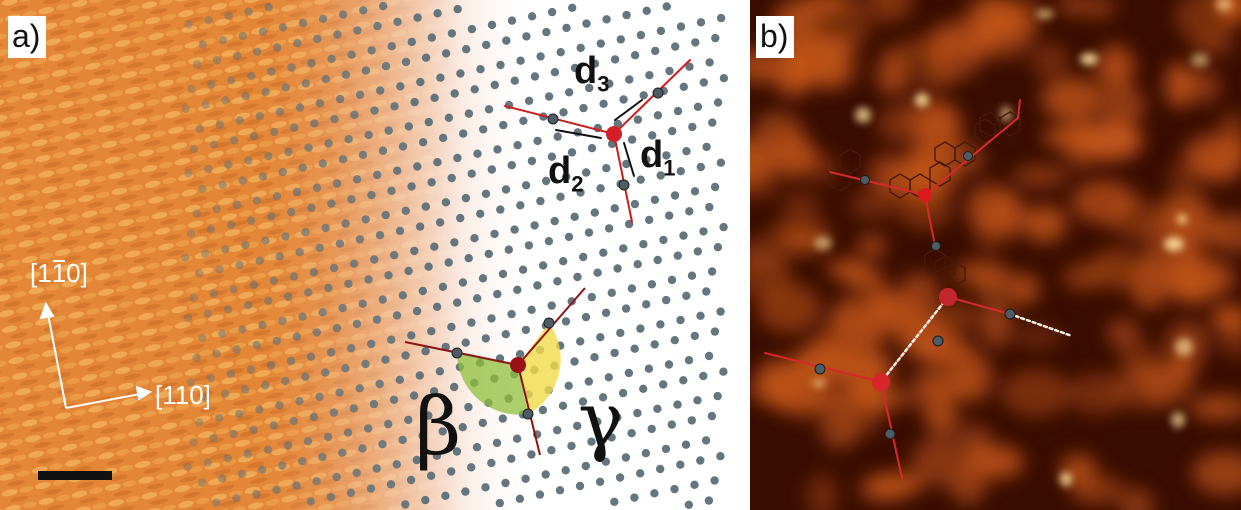 This screenshot has height=510, width=1241. What do you see at coordinates (914, 289) in the screenshot?
I see `center-atoms-b` at bounding box center [914, 289].